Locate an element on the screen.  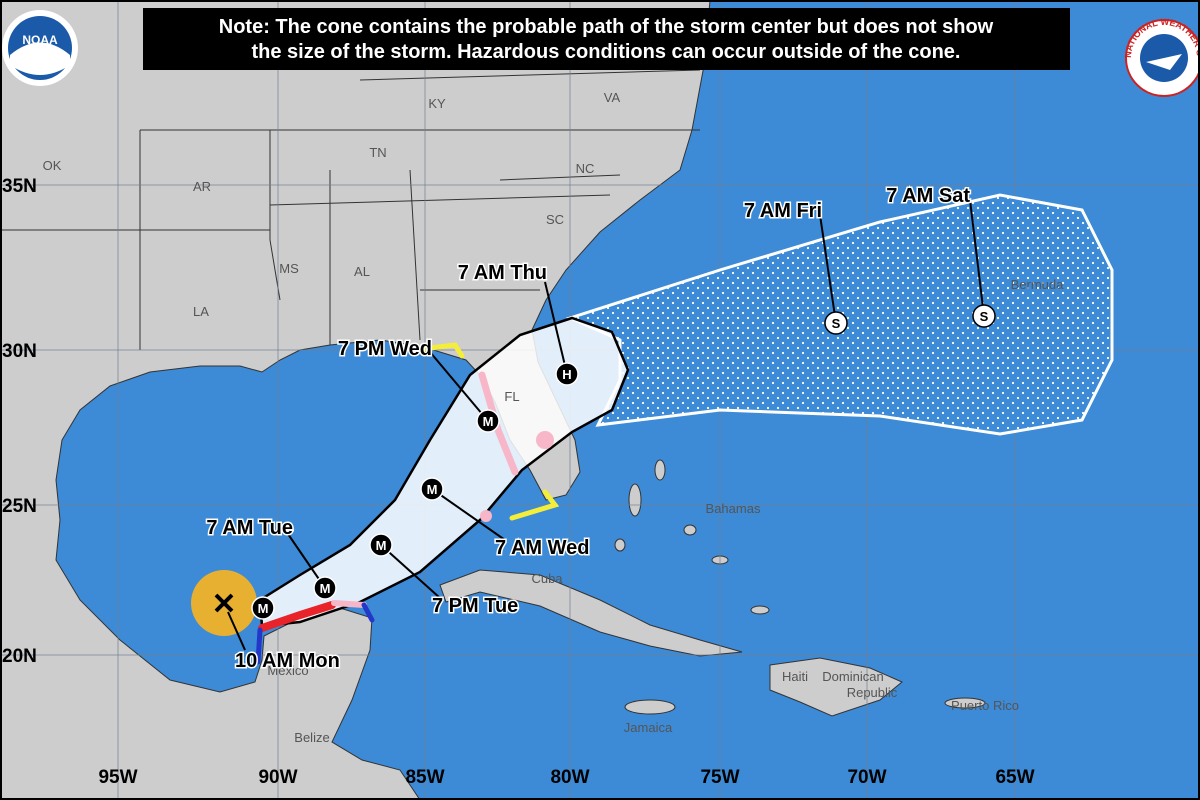
state-label: AL is located at coordinates (362, 271).